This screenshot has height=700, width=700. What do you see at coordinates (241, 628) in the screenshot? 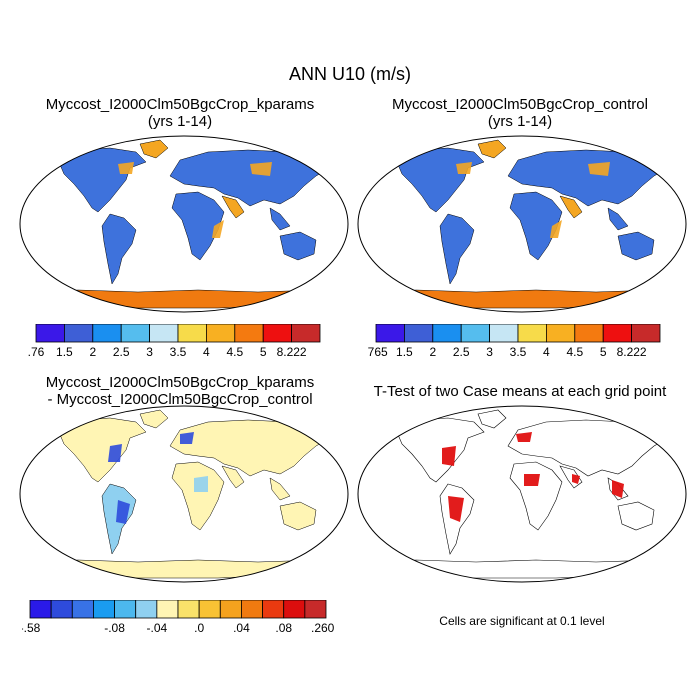
I see `colorbar-tick-label: .04` at bounding box center [241, 628].